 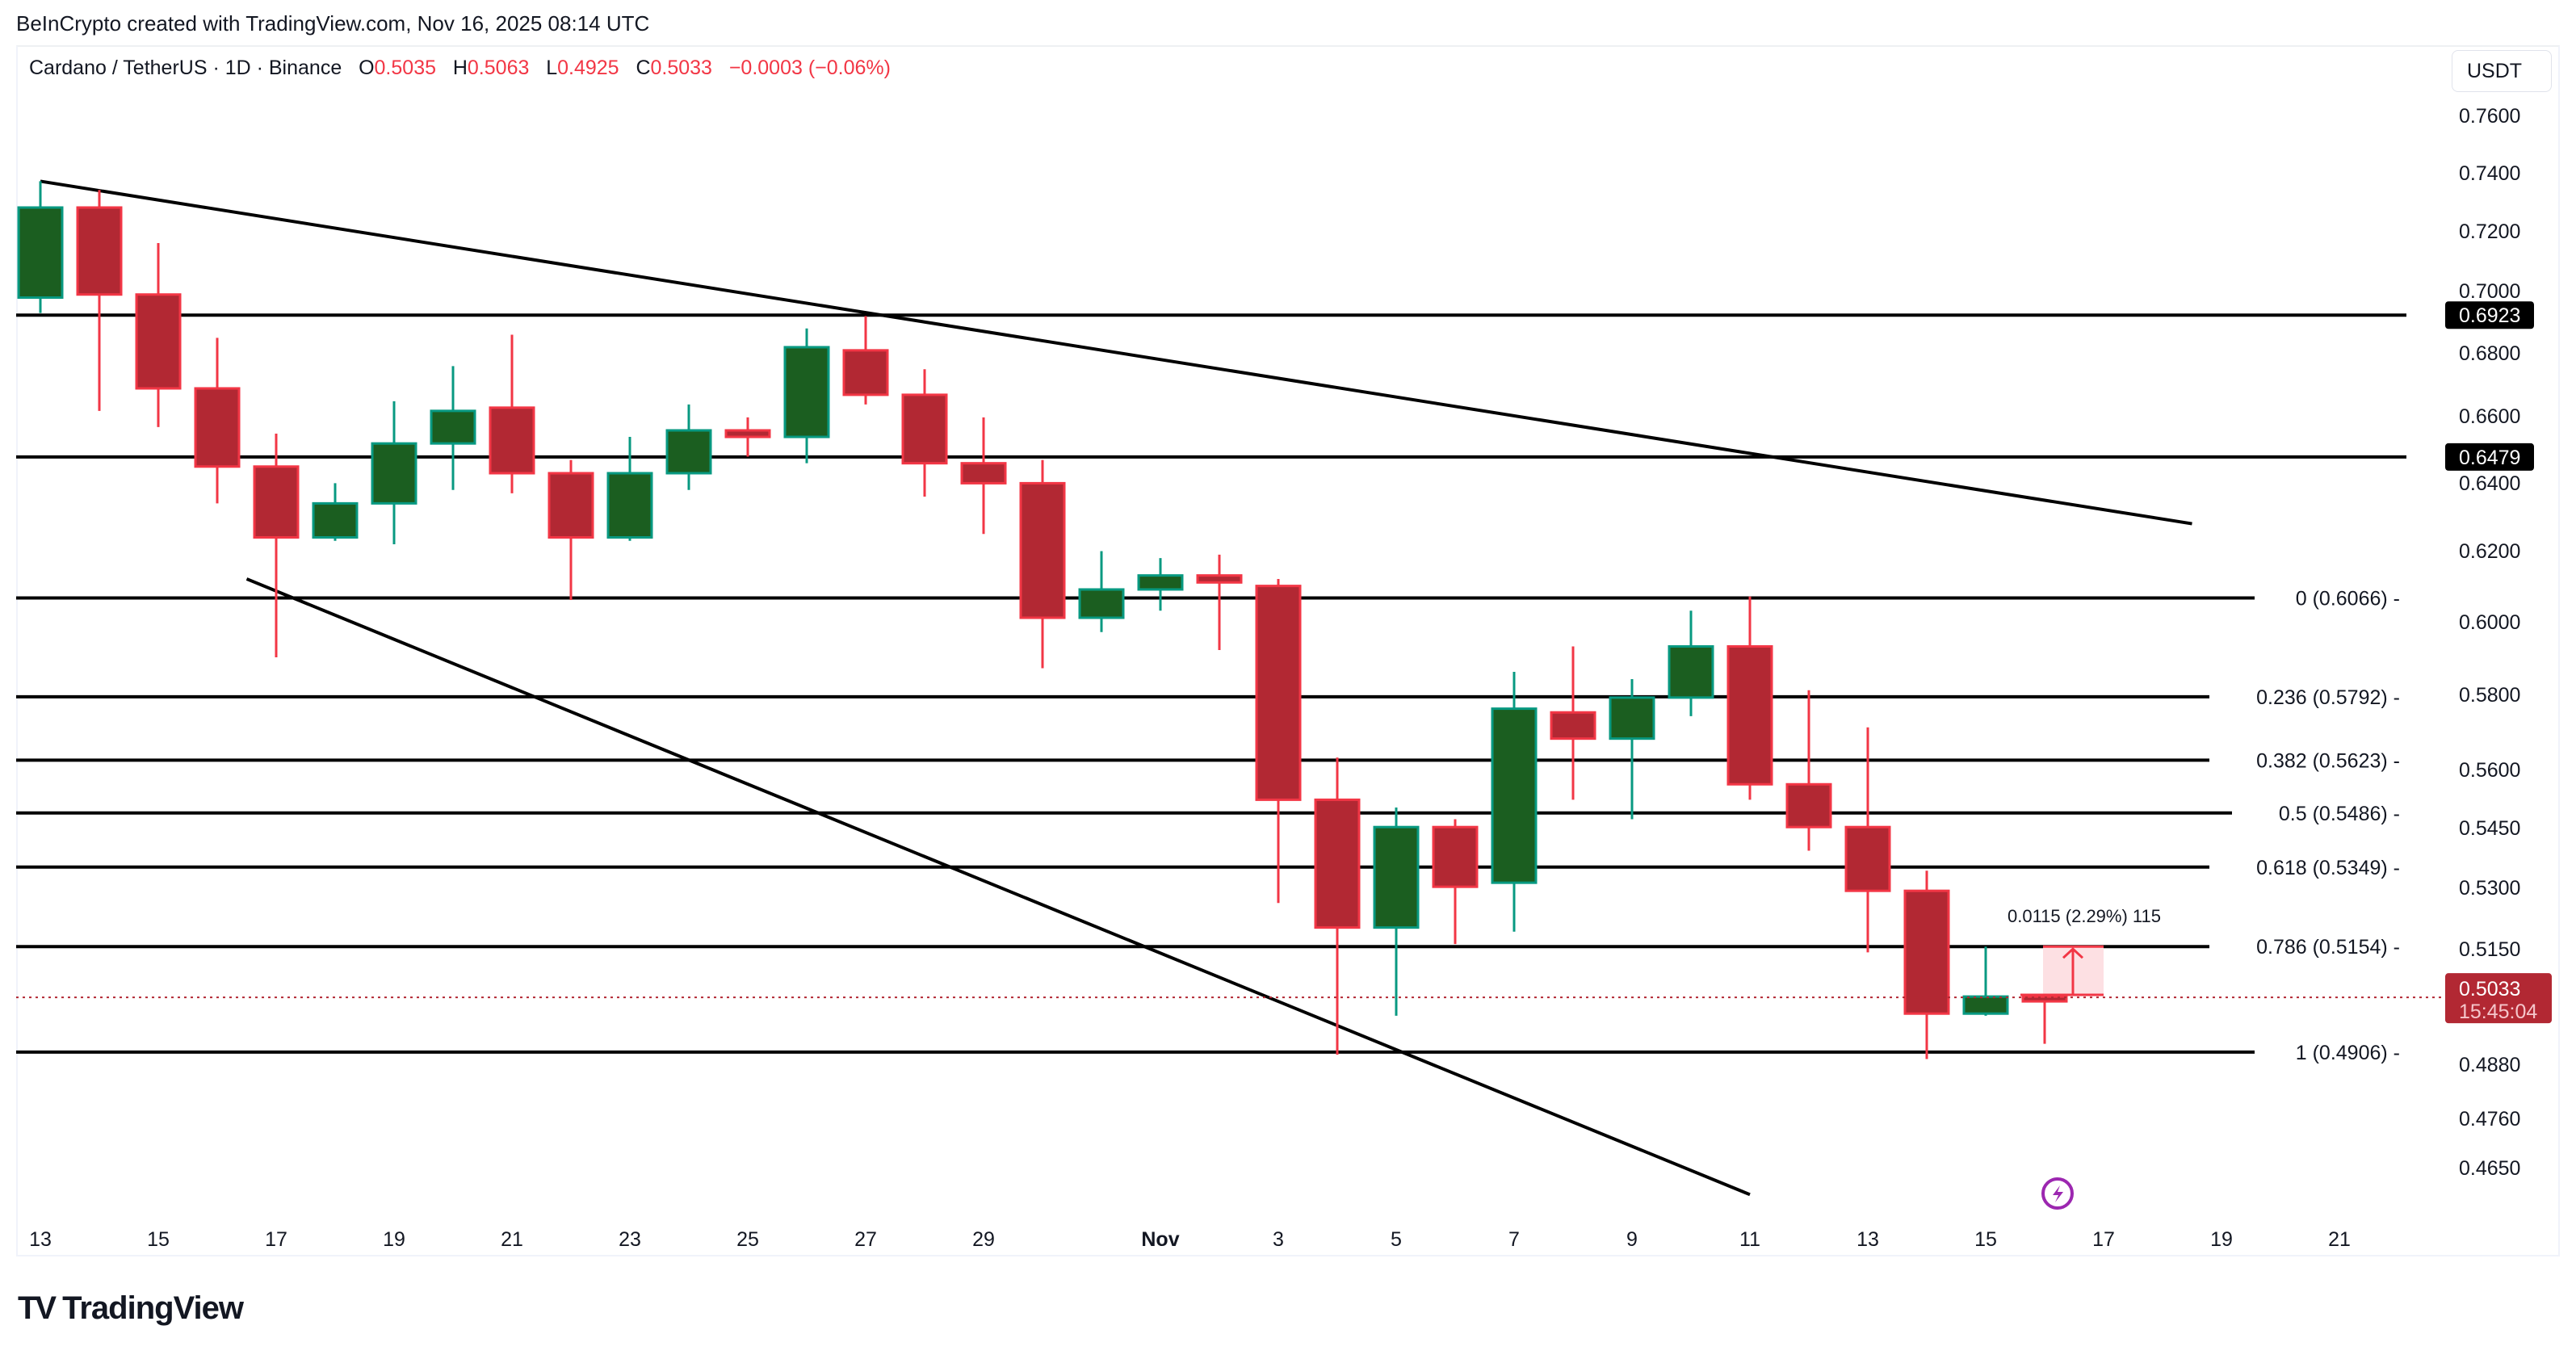 I want to click on high-label: H, so click(x=460, y=68).